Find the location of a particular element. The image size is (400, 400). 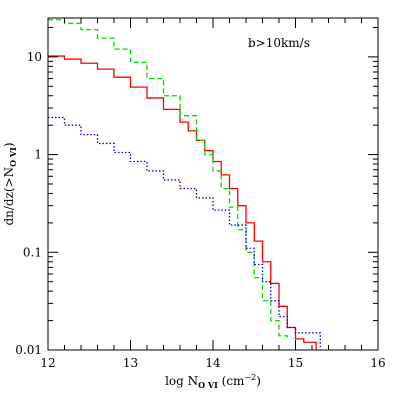

y-tick-label: 1 is located at coordinates (38, 155).